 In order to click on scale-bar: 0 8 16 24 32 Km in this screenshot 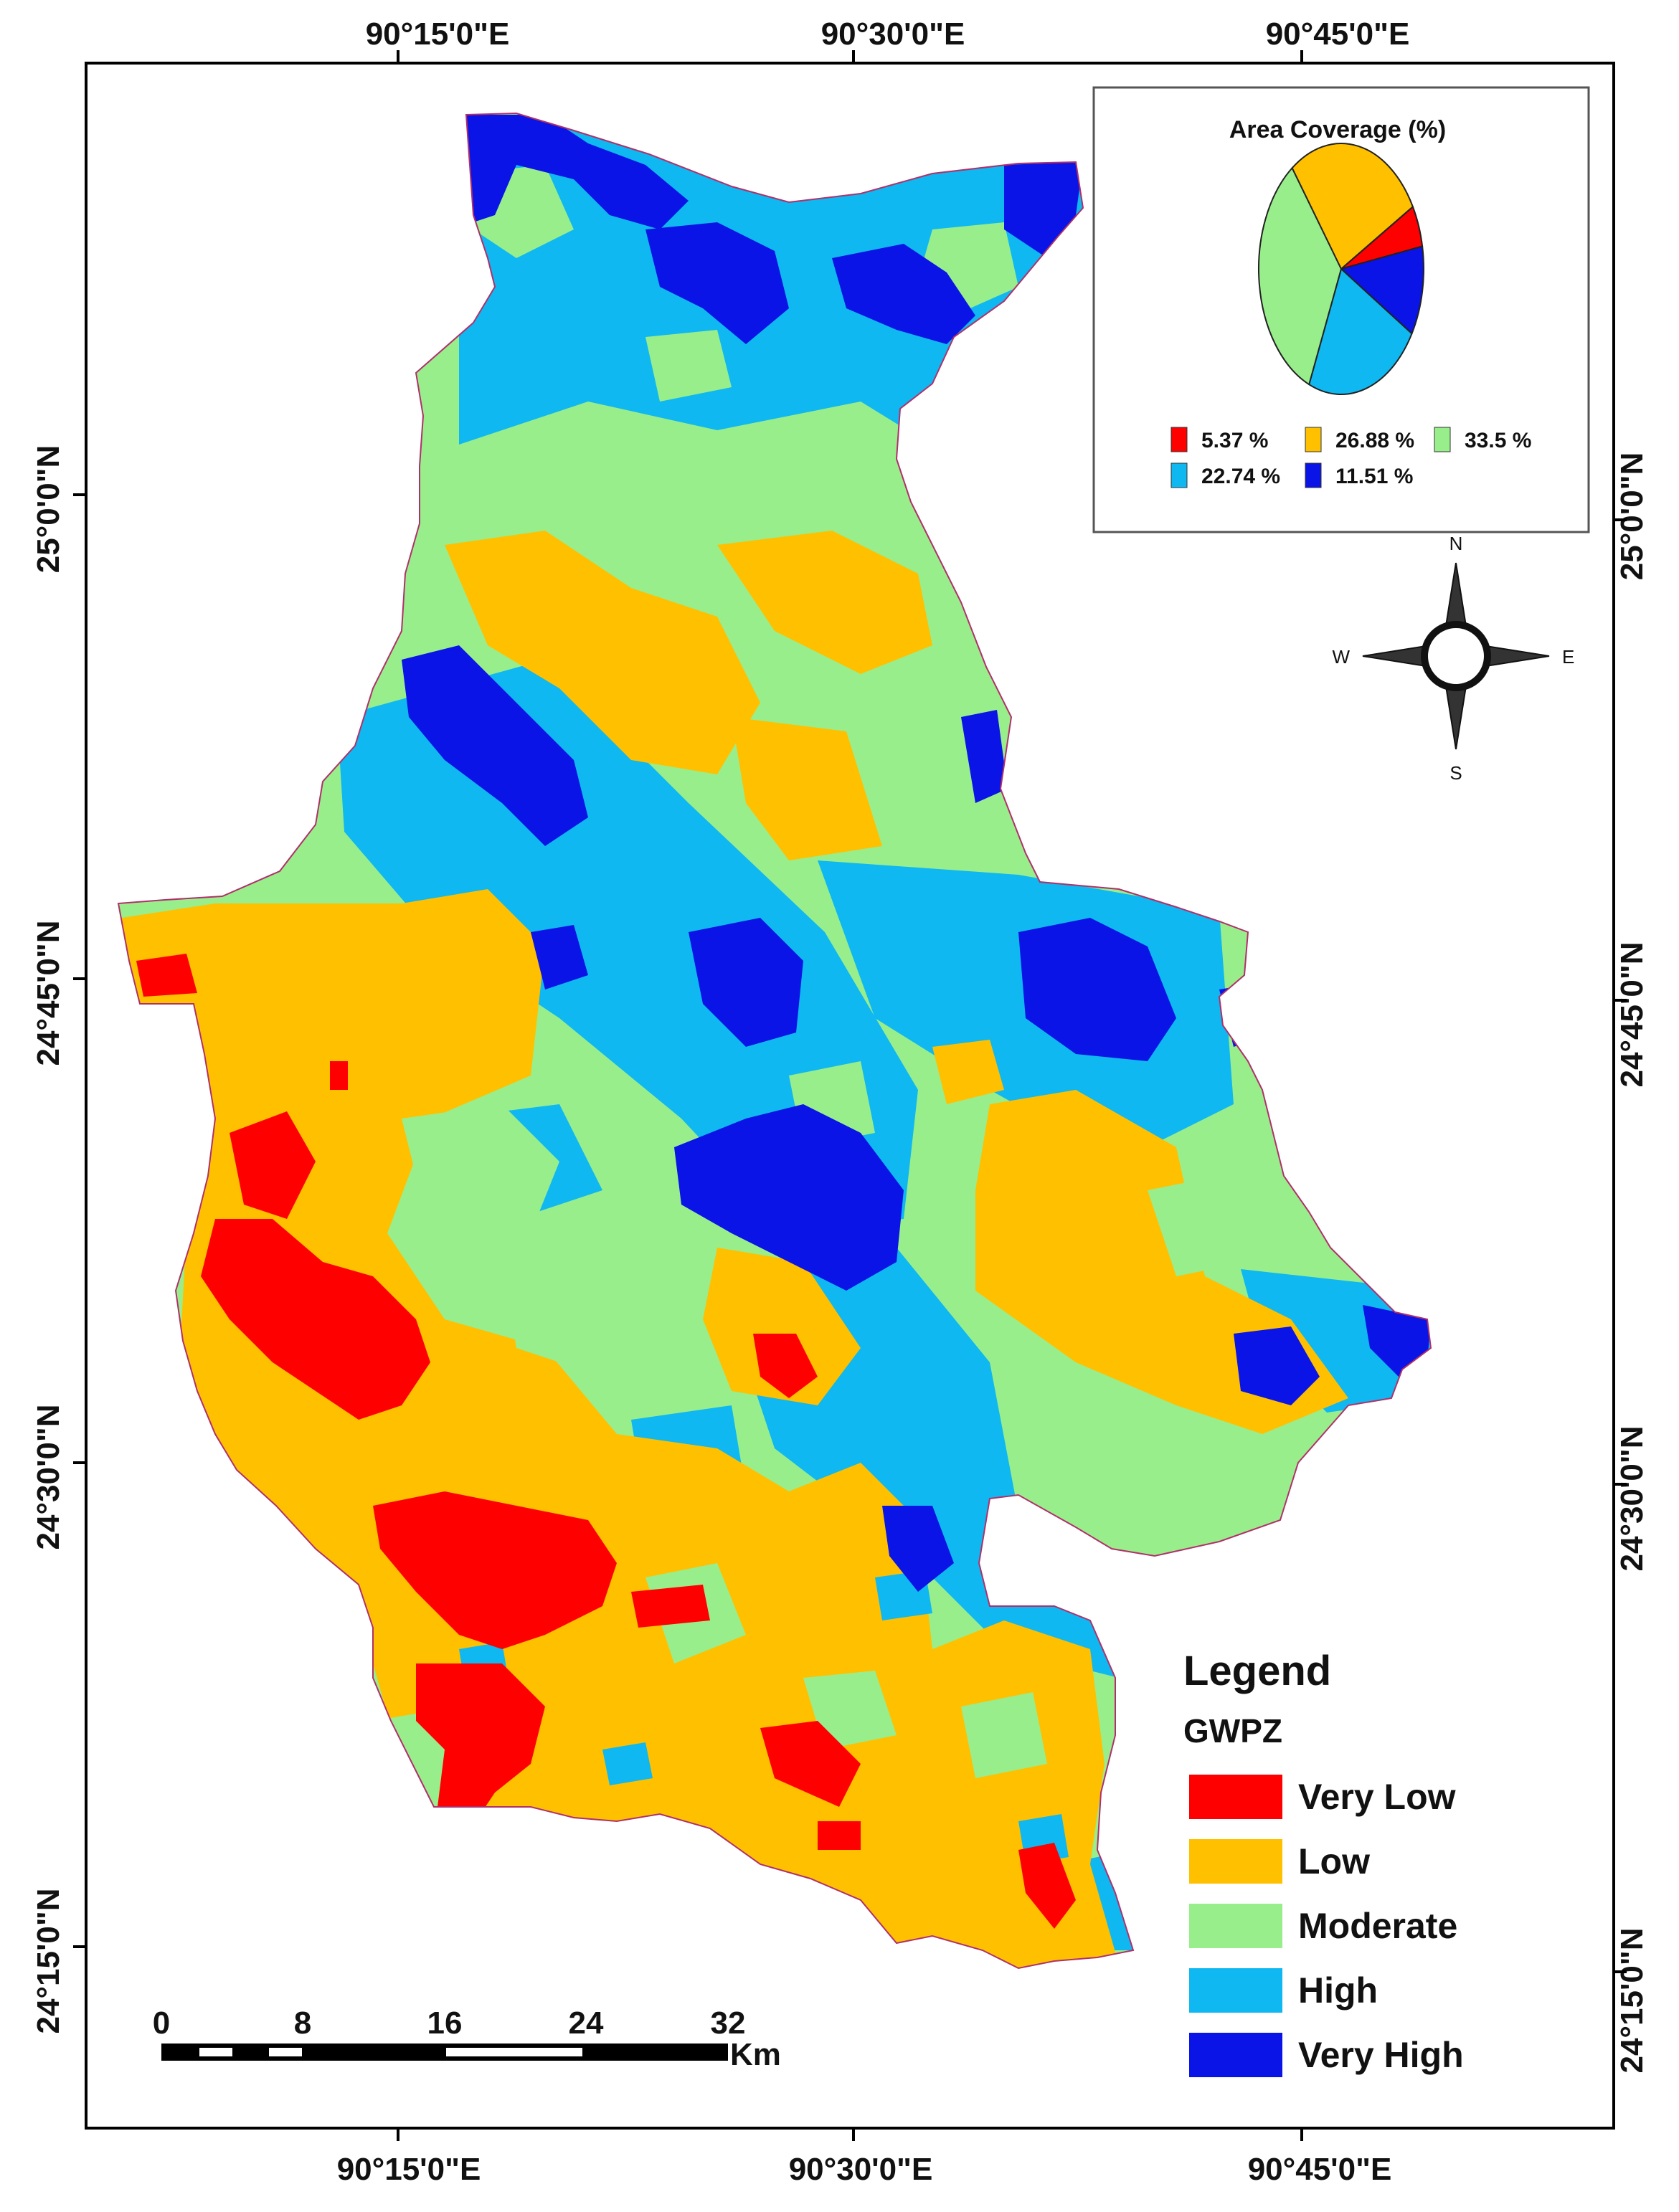, I will do `click(467, 2039)`.